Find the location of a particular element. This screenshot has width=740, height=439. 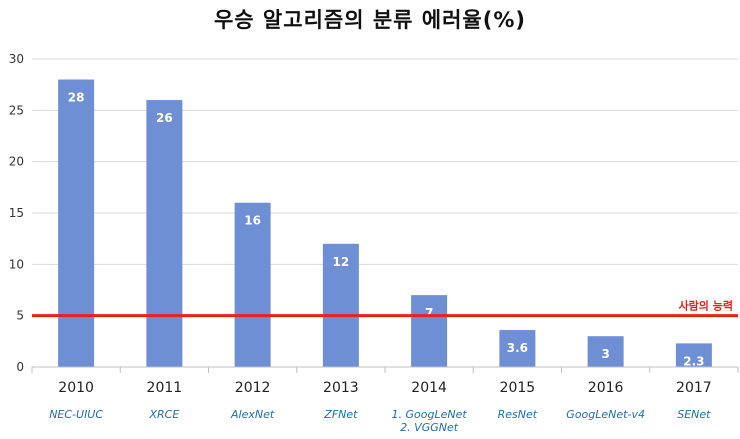

y-tick-label: 10 is located at coordinates (16, 264).